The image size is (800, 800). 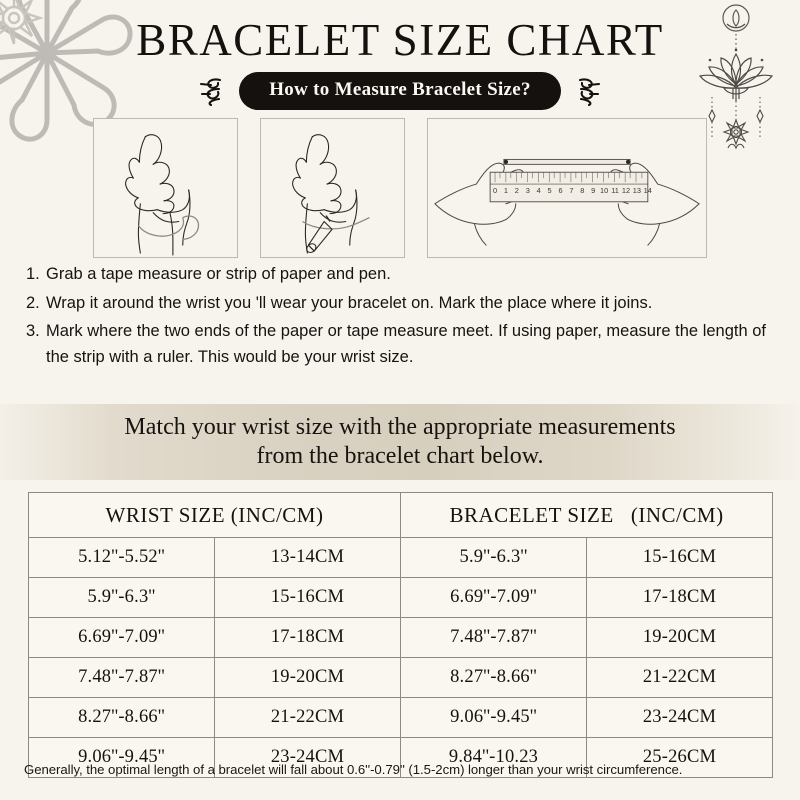 What do you see at coordinates (582, 190) in the screenshot?
I see `ruler-tick-label: 8` at bounding box center [582, 190].